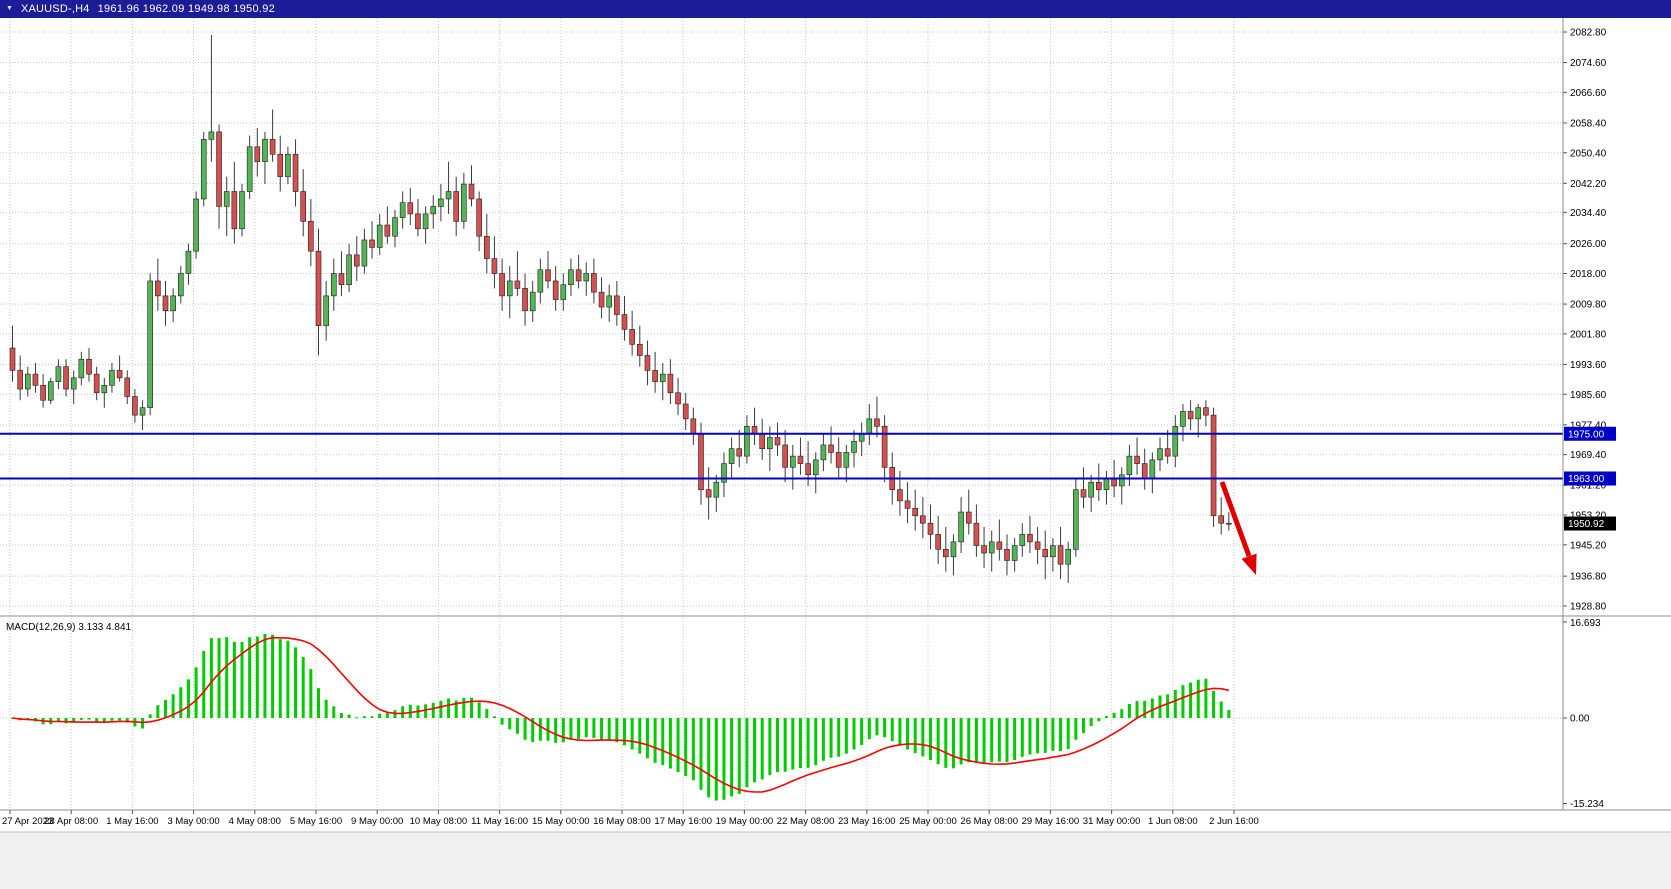 Image resolution: width=1671 pixels, height=889 pixels. Describe the element at coordinates (561, 821) in the screenshot. I see `svg-text: 15 May 00:00` at that location.